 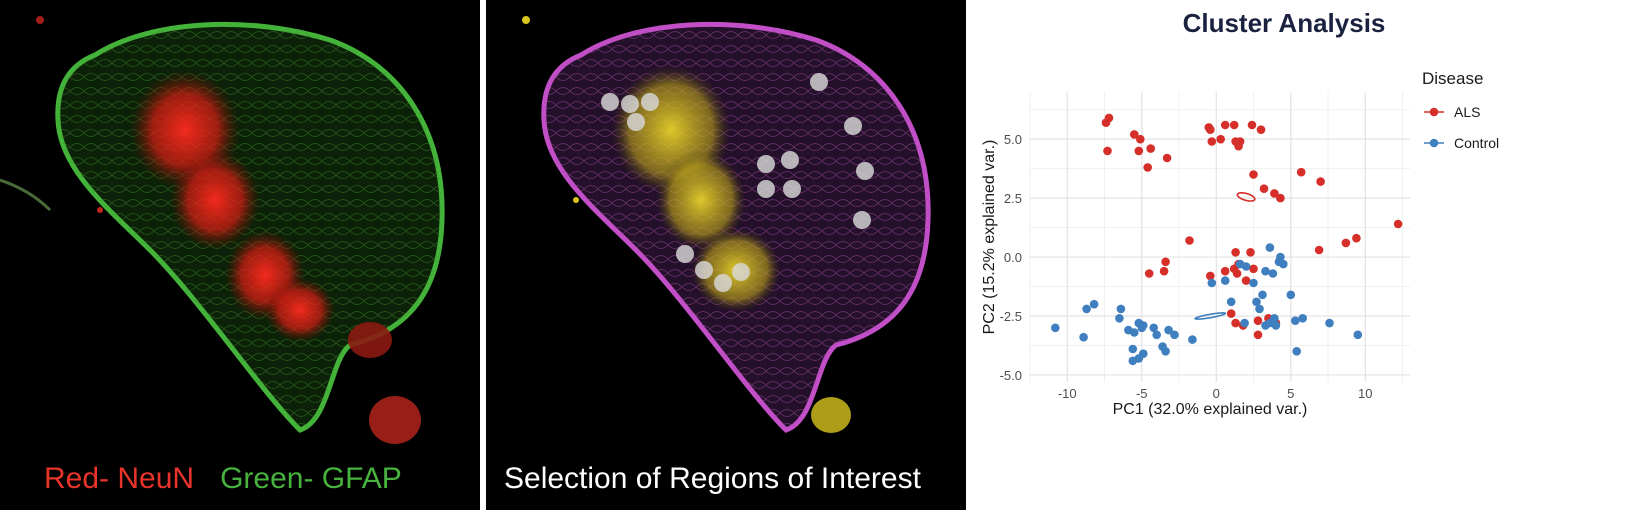 I want to click on y-tick-label: 5.0, so click(x=1013, y=139).